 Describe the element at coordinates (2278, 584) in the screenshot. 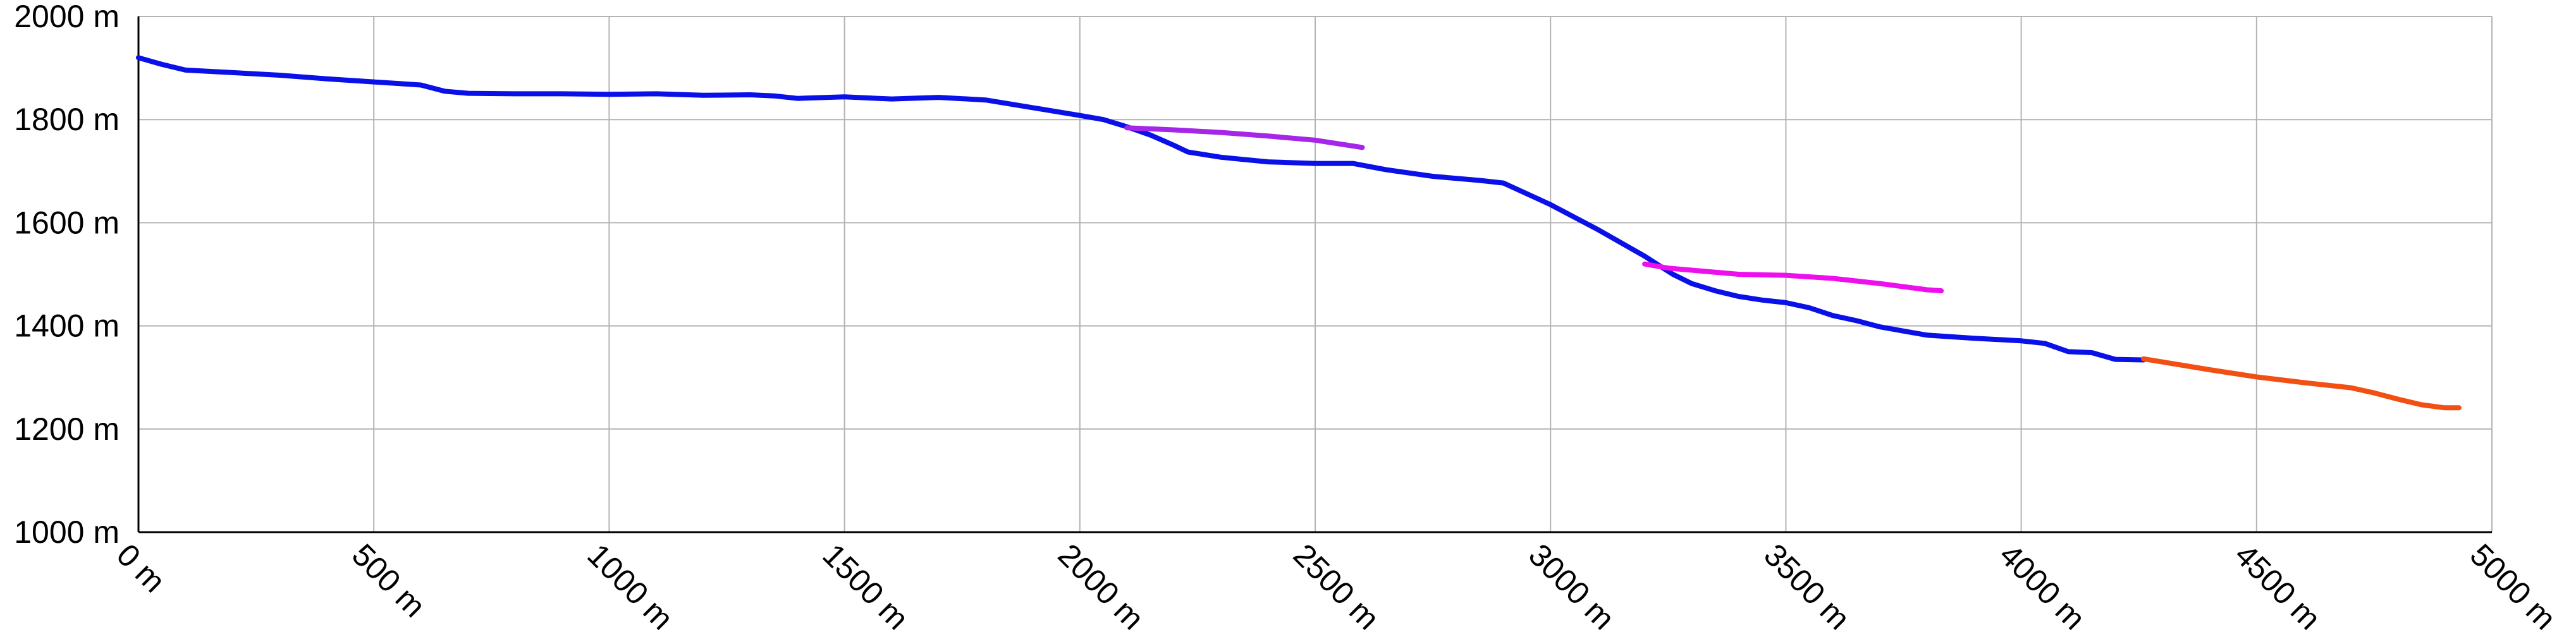

I see `x-tick-label: 4500 m` at that location.